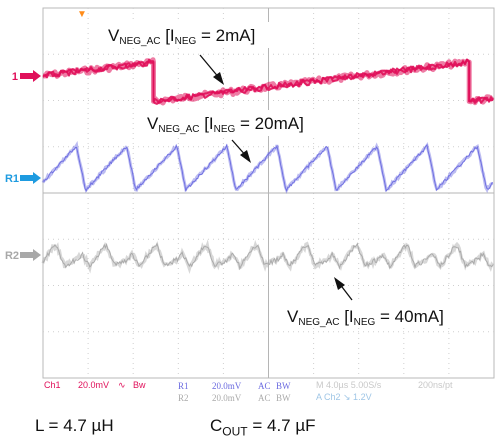 This screenshot has height=438, width=497. I want to click on status-r2-bw: BW, so click(283, 398).